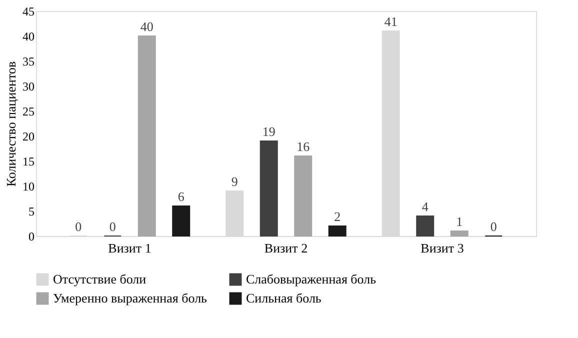  Describe the element at coordinates (459, 221) in the screenshot. I see `data-label: 1` at that location.